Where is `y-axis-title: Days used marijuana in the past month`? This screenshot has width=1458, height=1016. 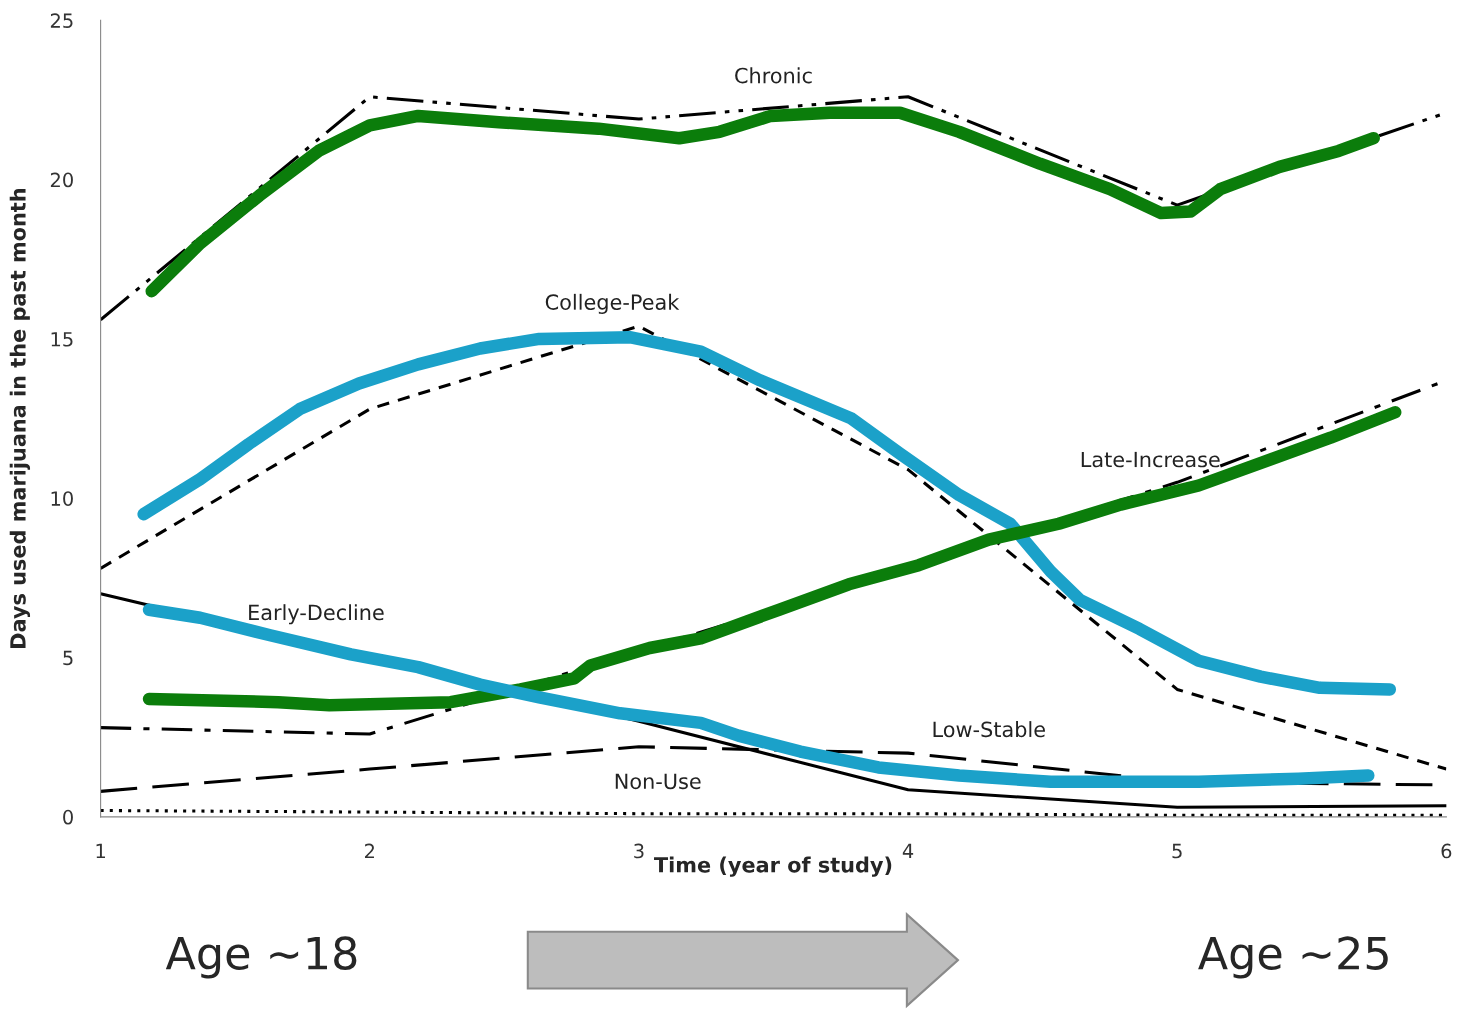
y-axis-title: Days used marijuana in the past month is located at coordinates (20, 418).